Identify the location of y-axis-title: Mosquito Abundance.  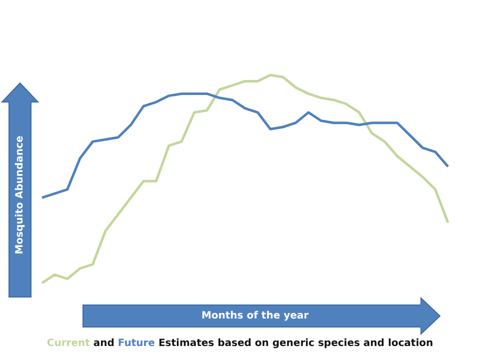
(20, 195).